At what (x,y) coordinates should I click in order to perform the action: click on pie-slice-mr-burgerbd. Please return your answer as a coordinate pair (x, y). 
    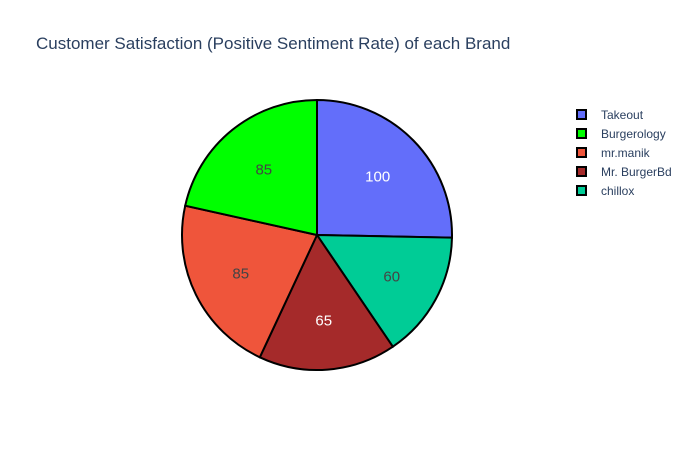
    Looking at the image, I should click on (326, 301).